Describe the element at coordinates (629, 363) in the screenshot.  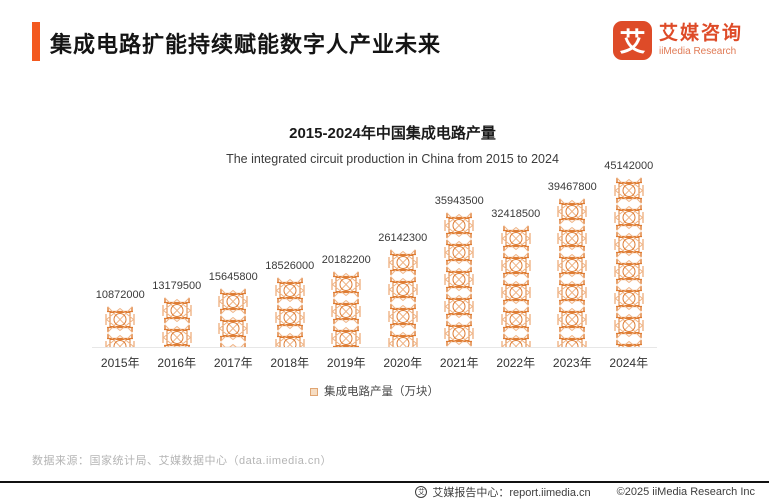
I see `bar-x-label: 2024年` at that location.